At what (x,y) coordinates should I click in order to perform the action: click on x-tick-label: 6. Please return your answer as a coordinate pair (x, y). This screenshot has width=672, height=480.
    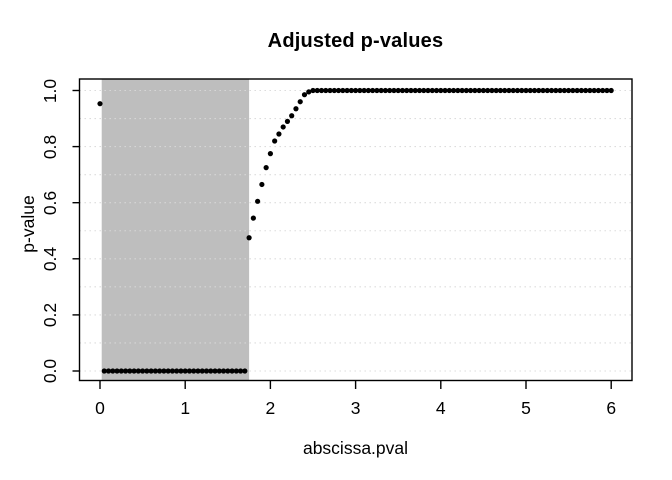
    Looking at the image, I should click on (611, 408).